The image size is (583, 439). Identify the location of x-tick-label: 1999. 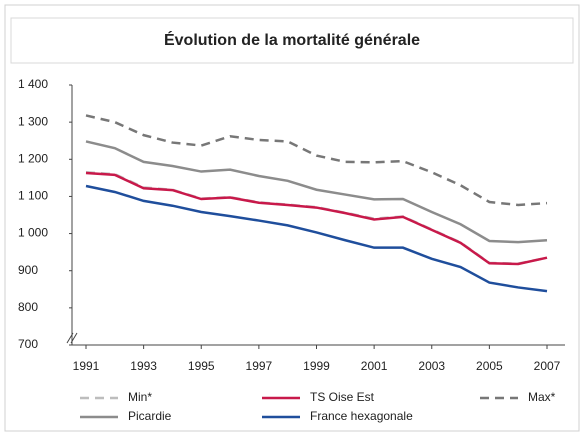
(316, 366).